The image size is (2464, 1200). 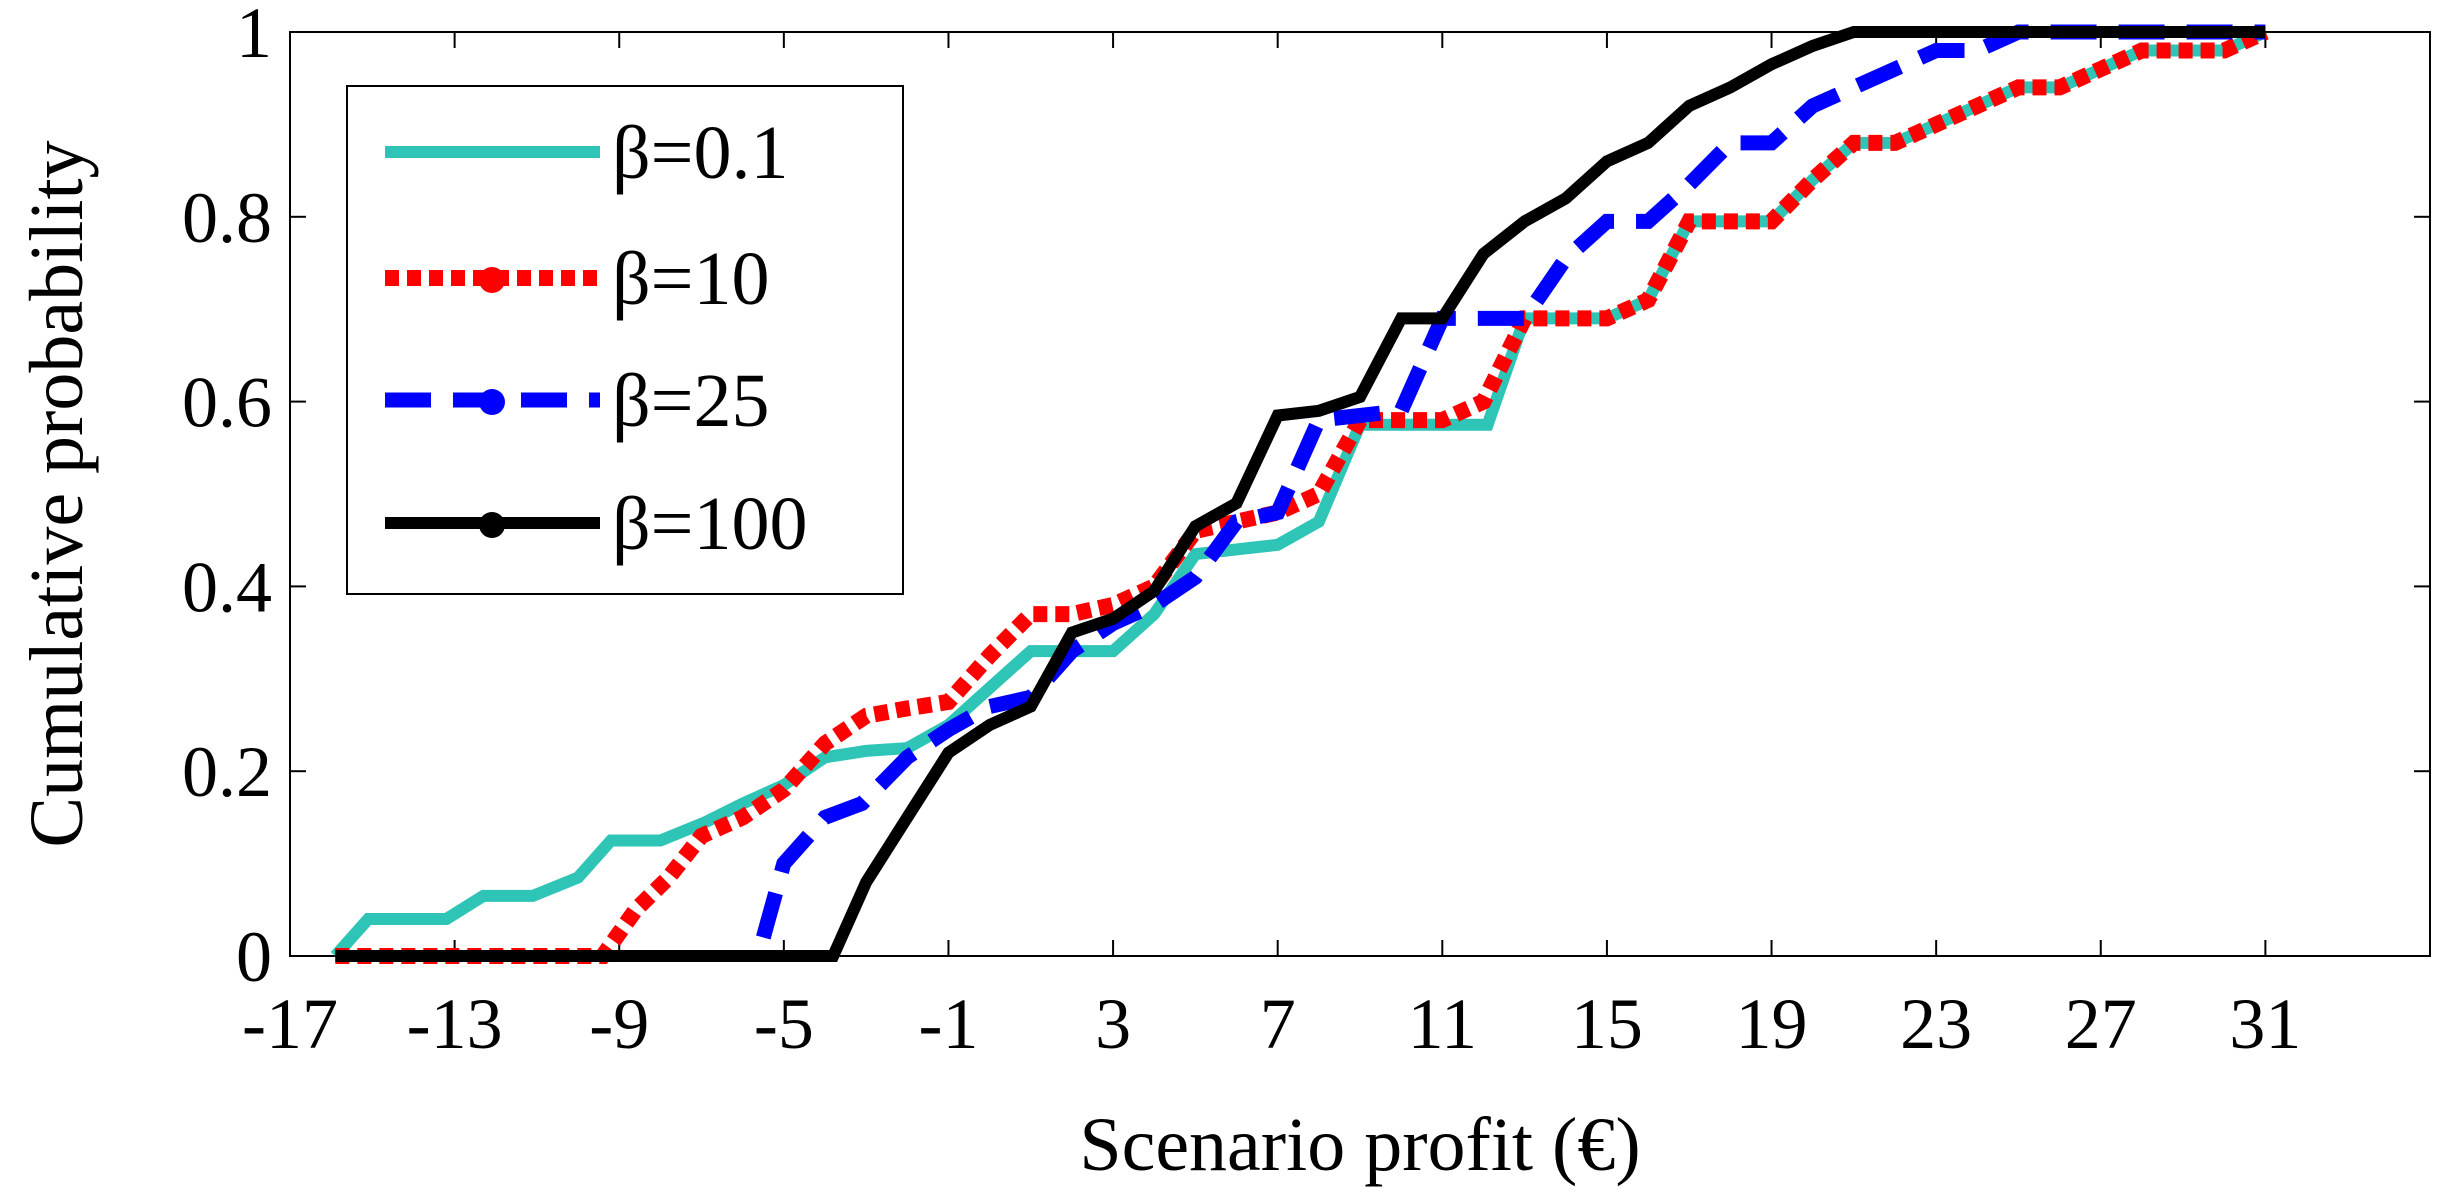 I want to click on x-axis-label: Scenario profit (€), so click(x=1359, y=1145).